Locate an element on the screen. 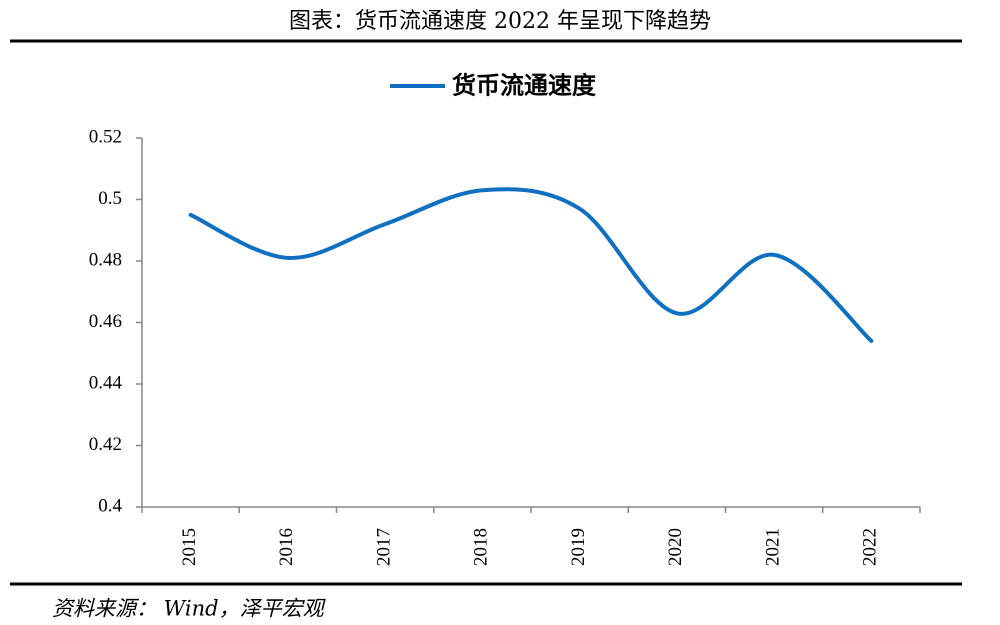  x-tick-label: 2021 is located at coordinates (772, 547).